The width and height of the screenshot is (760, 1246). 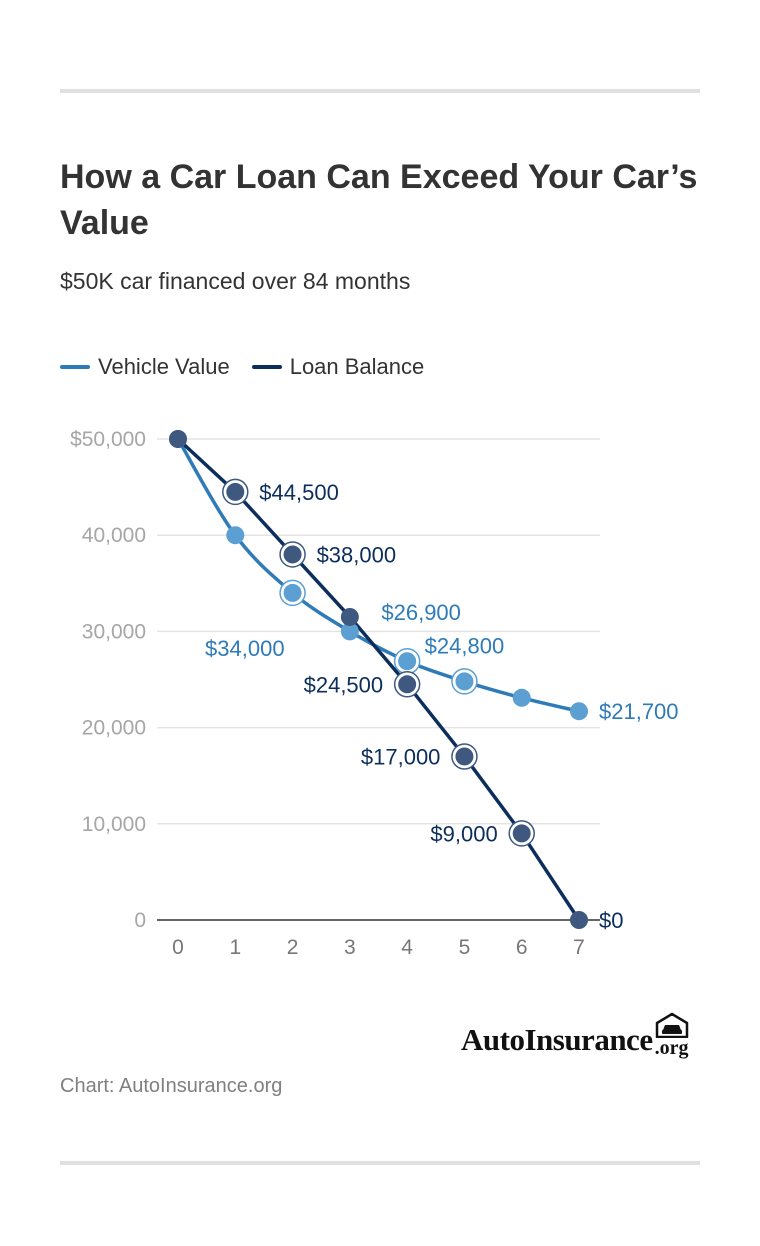 I want to click on y-tick-label: 30,000, so click(x=114, y=631).